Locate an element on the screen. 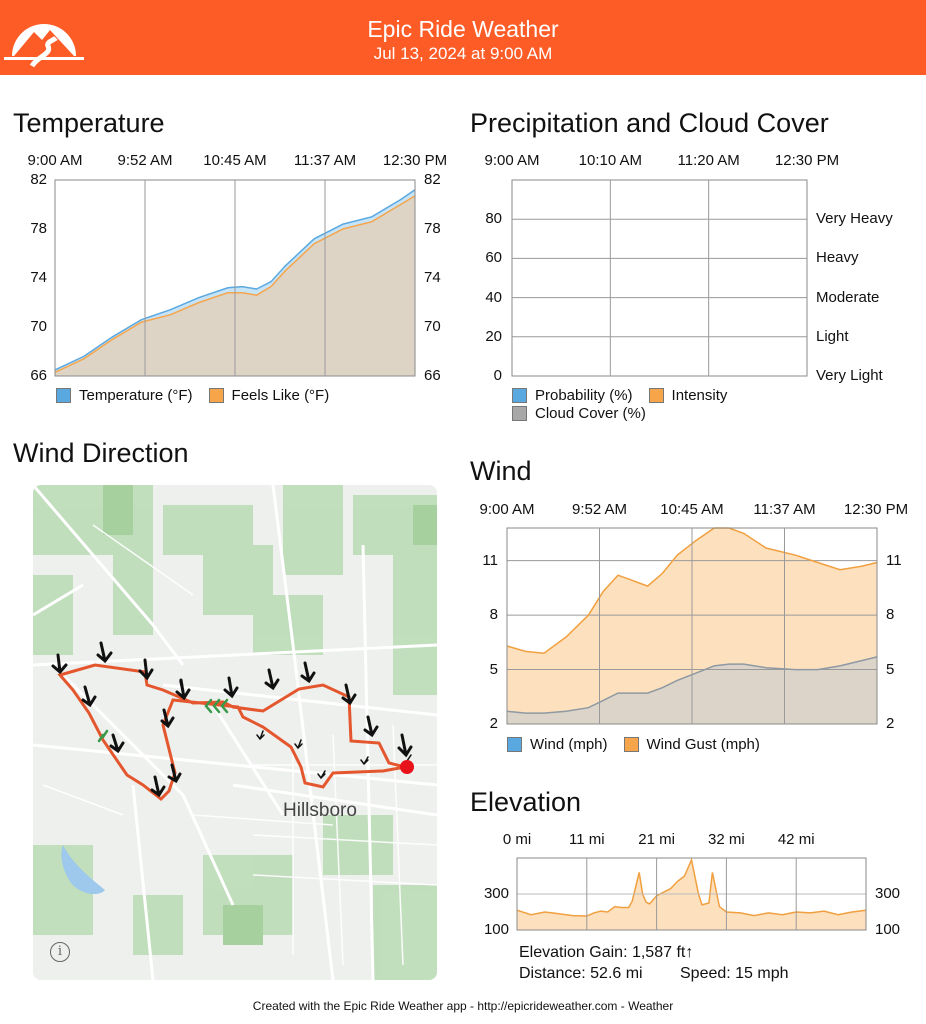 The image size is (926, 1024). elevation-y-tick-left: 300 is located at coordinates (496, 893).